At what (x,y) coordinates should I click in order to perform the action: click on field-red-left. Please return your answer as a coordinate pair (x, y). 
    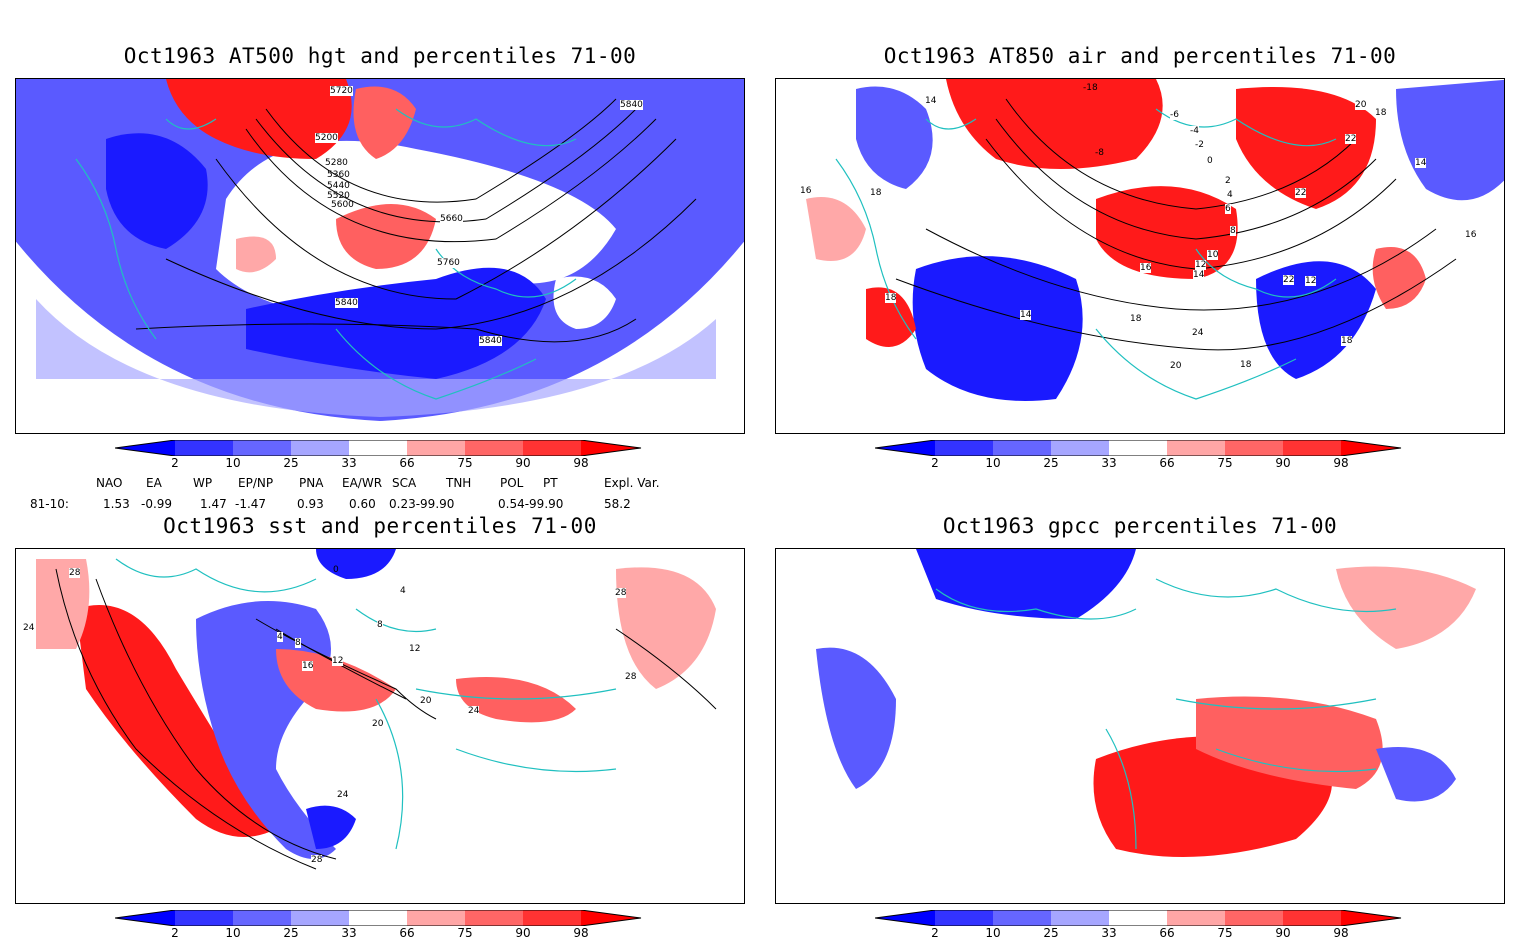
    Looking at the image, I should click on (891, 317).